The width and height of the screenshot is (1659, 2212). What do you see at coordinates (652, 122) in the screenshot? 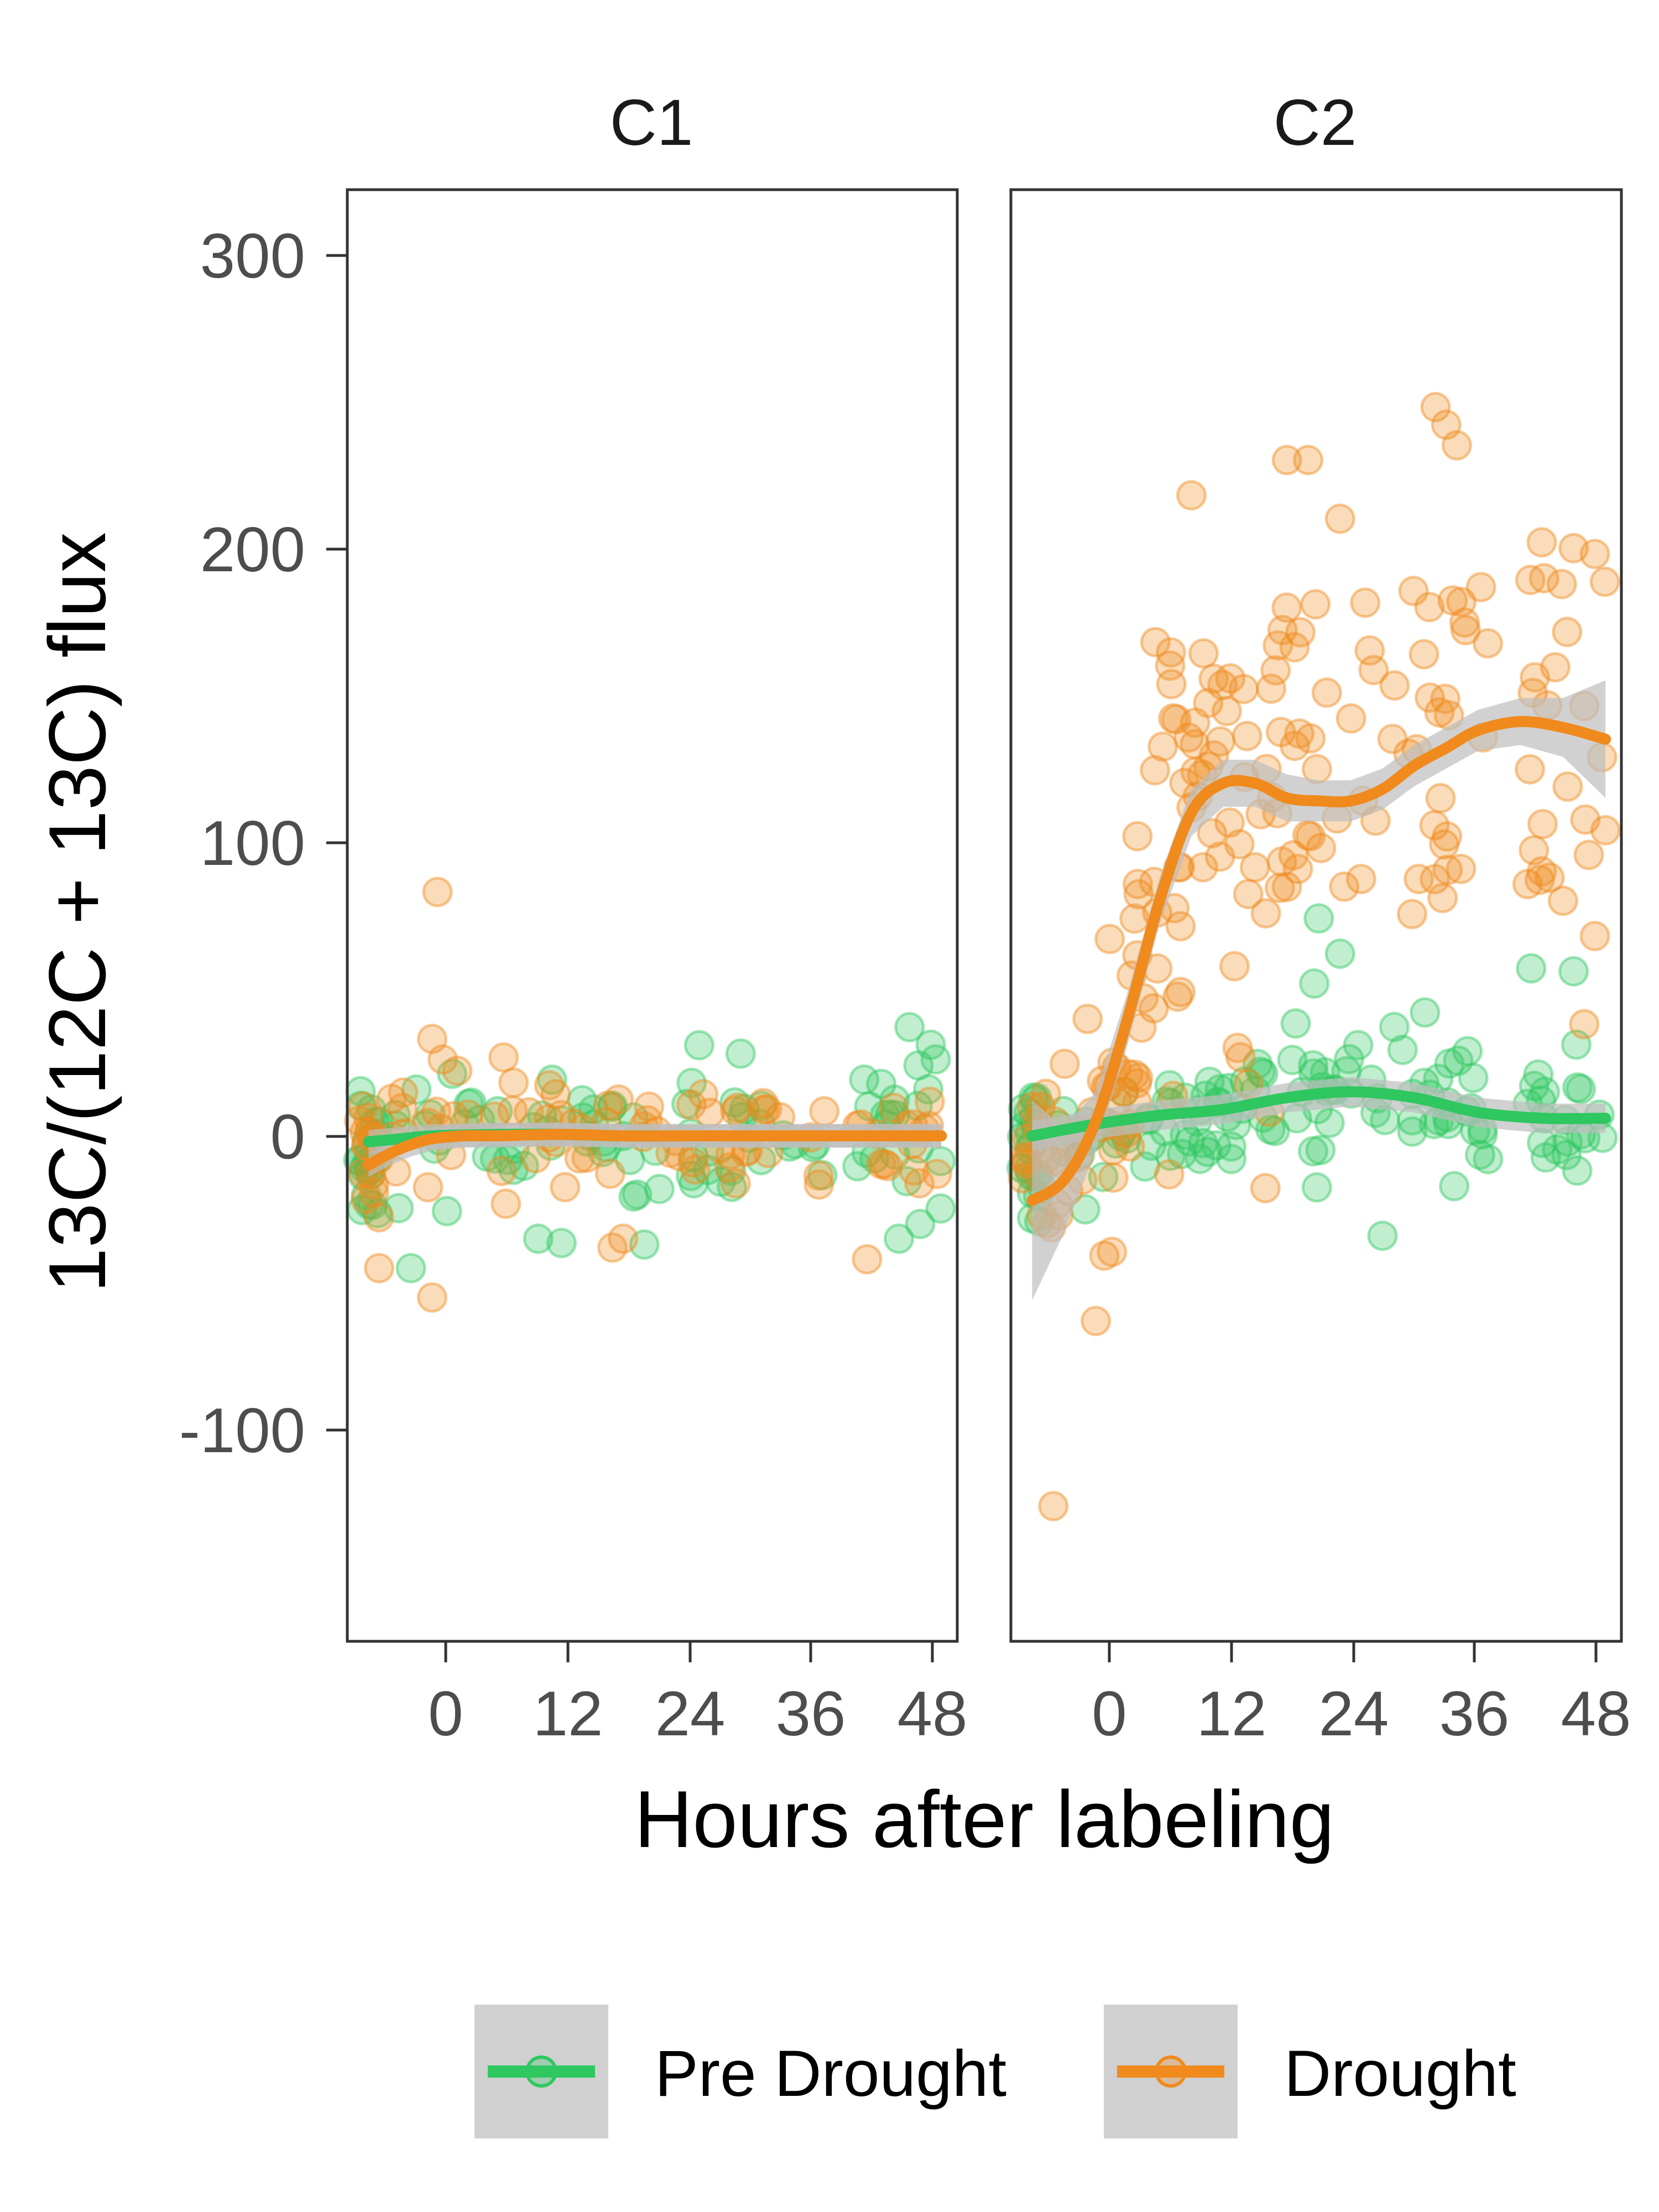
I see `panel-c1-title: C1` at bounding box center [652, 122].